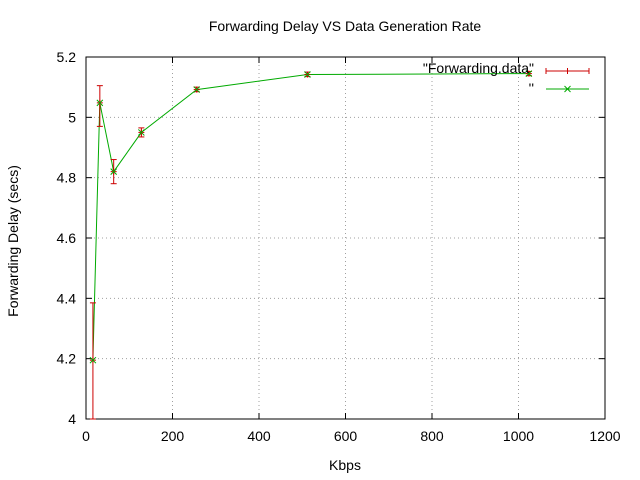 The width and height of the screenshot is (640, 480). I want to click on y-tick-label: 4.8, so click(67, 178).